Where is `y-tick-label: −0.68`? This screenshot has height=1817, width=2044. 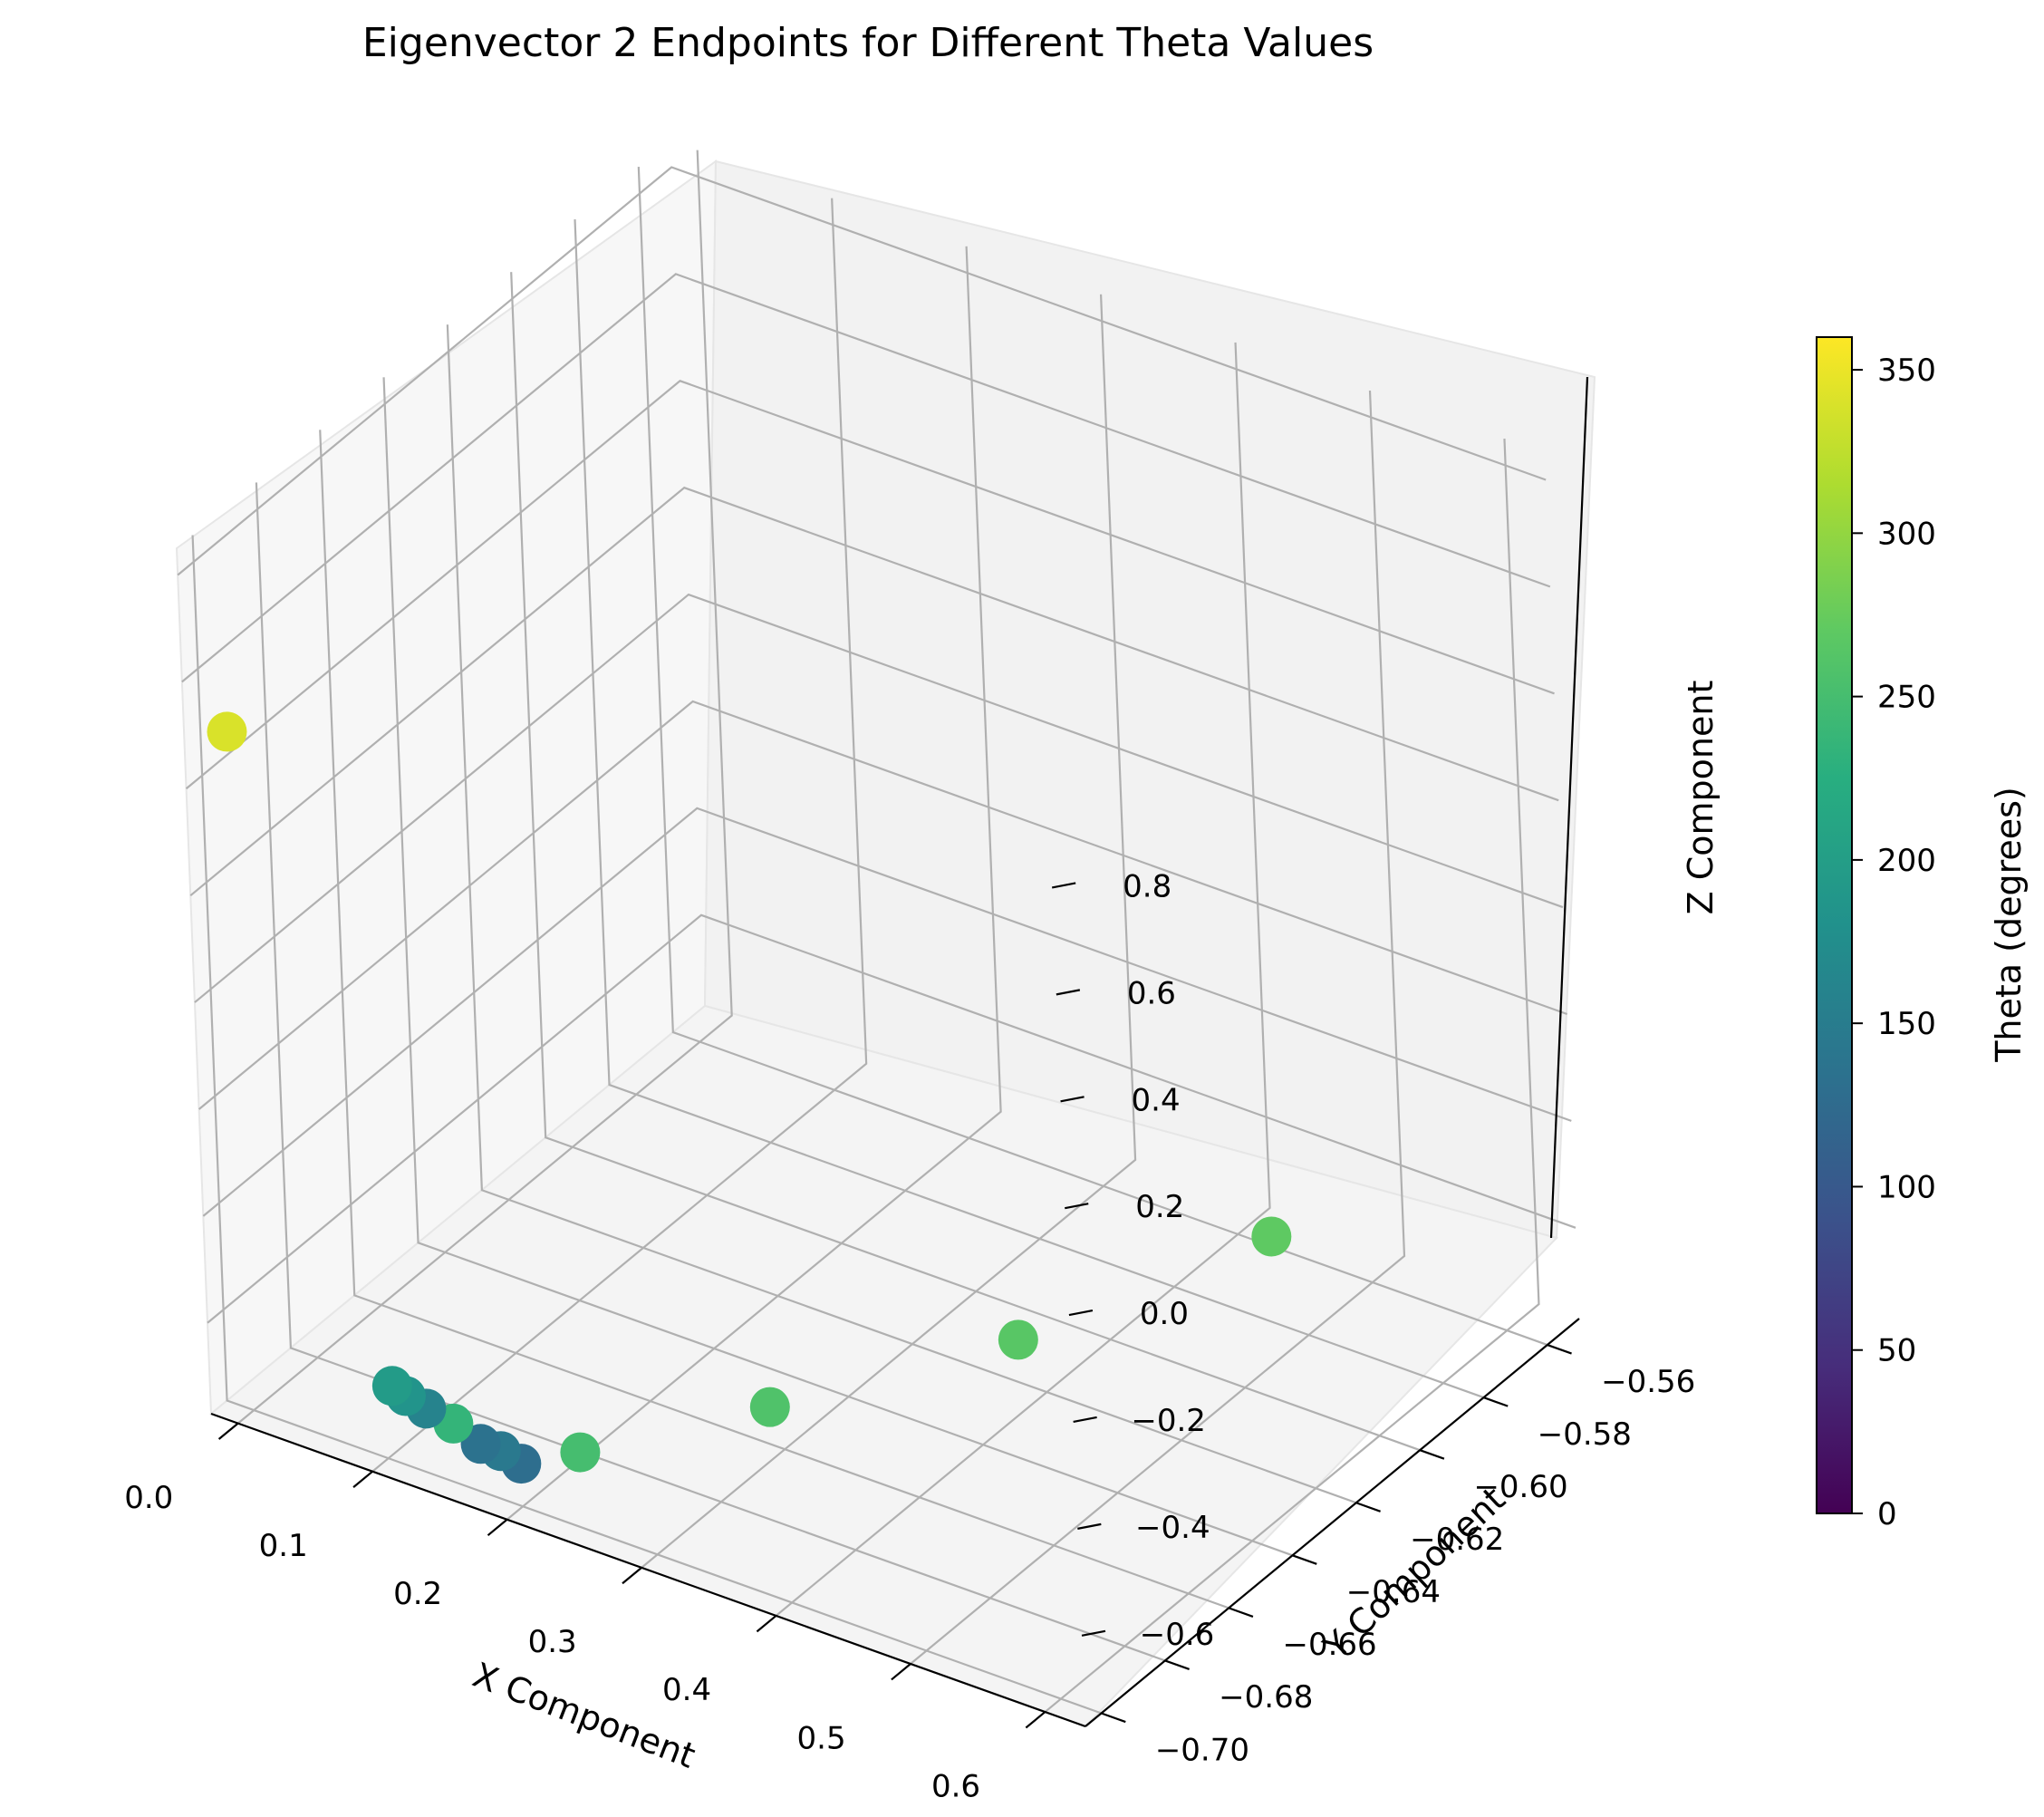
y-tick-label: −0.68 is located at coordinates (1266, 1697).